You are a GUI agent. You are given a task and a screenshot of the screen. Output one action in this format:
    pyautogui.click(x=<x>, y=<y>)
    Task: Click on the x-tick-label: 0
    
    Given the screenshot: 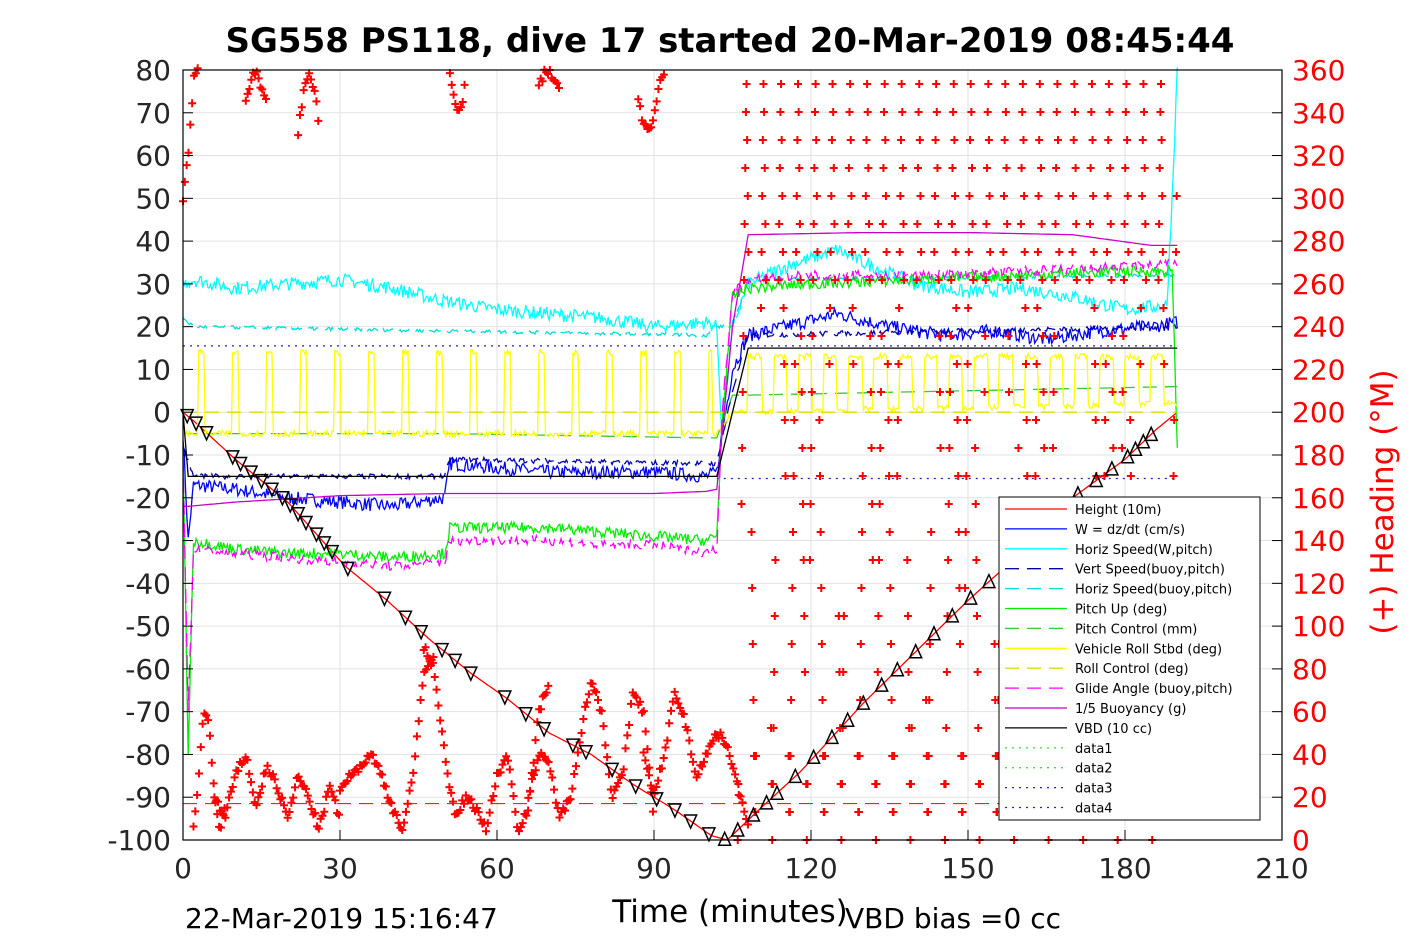 What is the action you would take?
    pyautogui.click(x=183, y=868)
    